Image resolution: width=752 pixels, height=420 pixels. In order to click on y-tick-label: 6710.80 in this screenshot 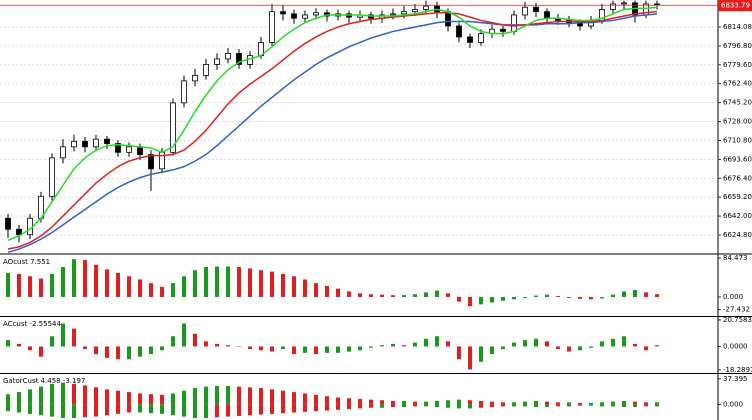, I will do `click(737, 140)`.